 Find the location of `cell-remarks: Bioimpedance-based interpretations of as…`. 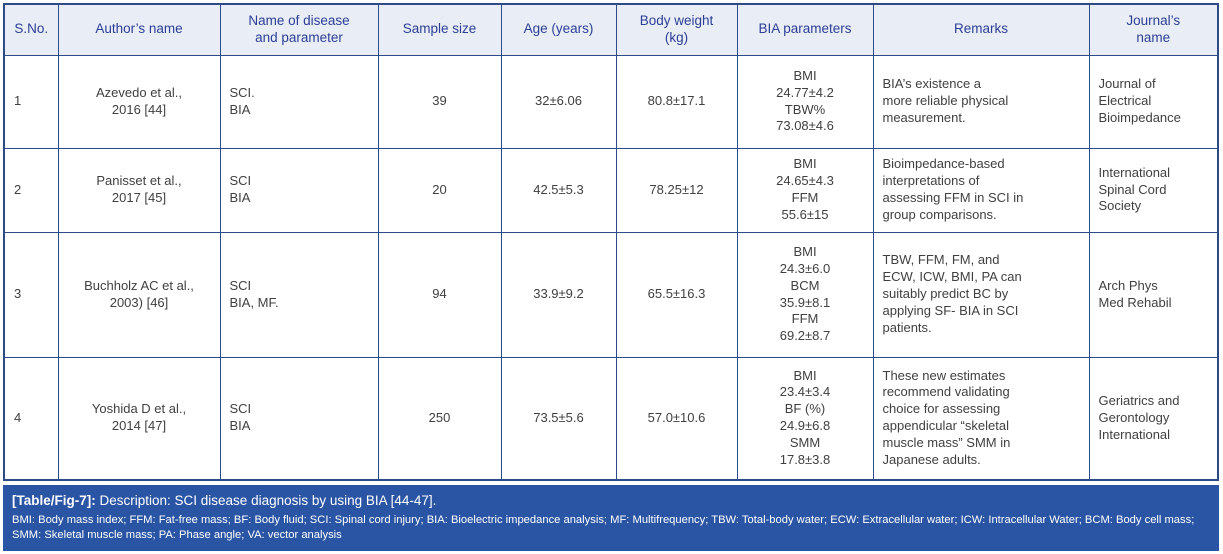

cell-remarks: Bioimpedance-based interpretations of as… is located at coordinates (981, 190).